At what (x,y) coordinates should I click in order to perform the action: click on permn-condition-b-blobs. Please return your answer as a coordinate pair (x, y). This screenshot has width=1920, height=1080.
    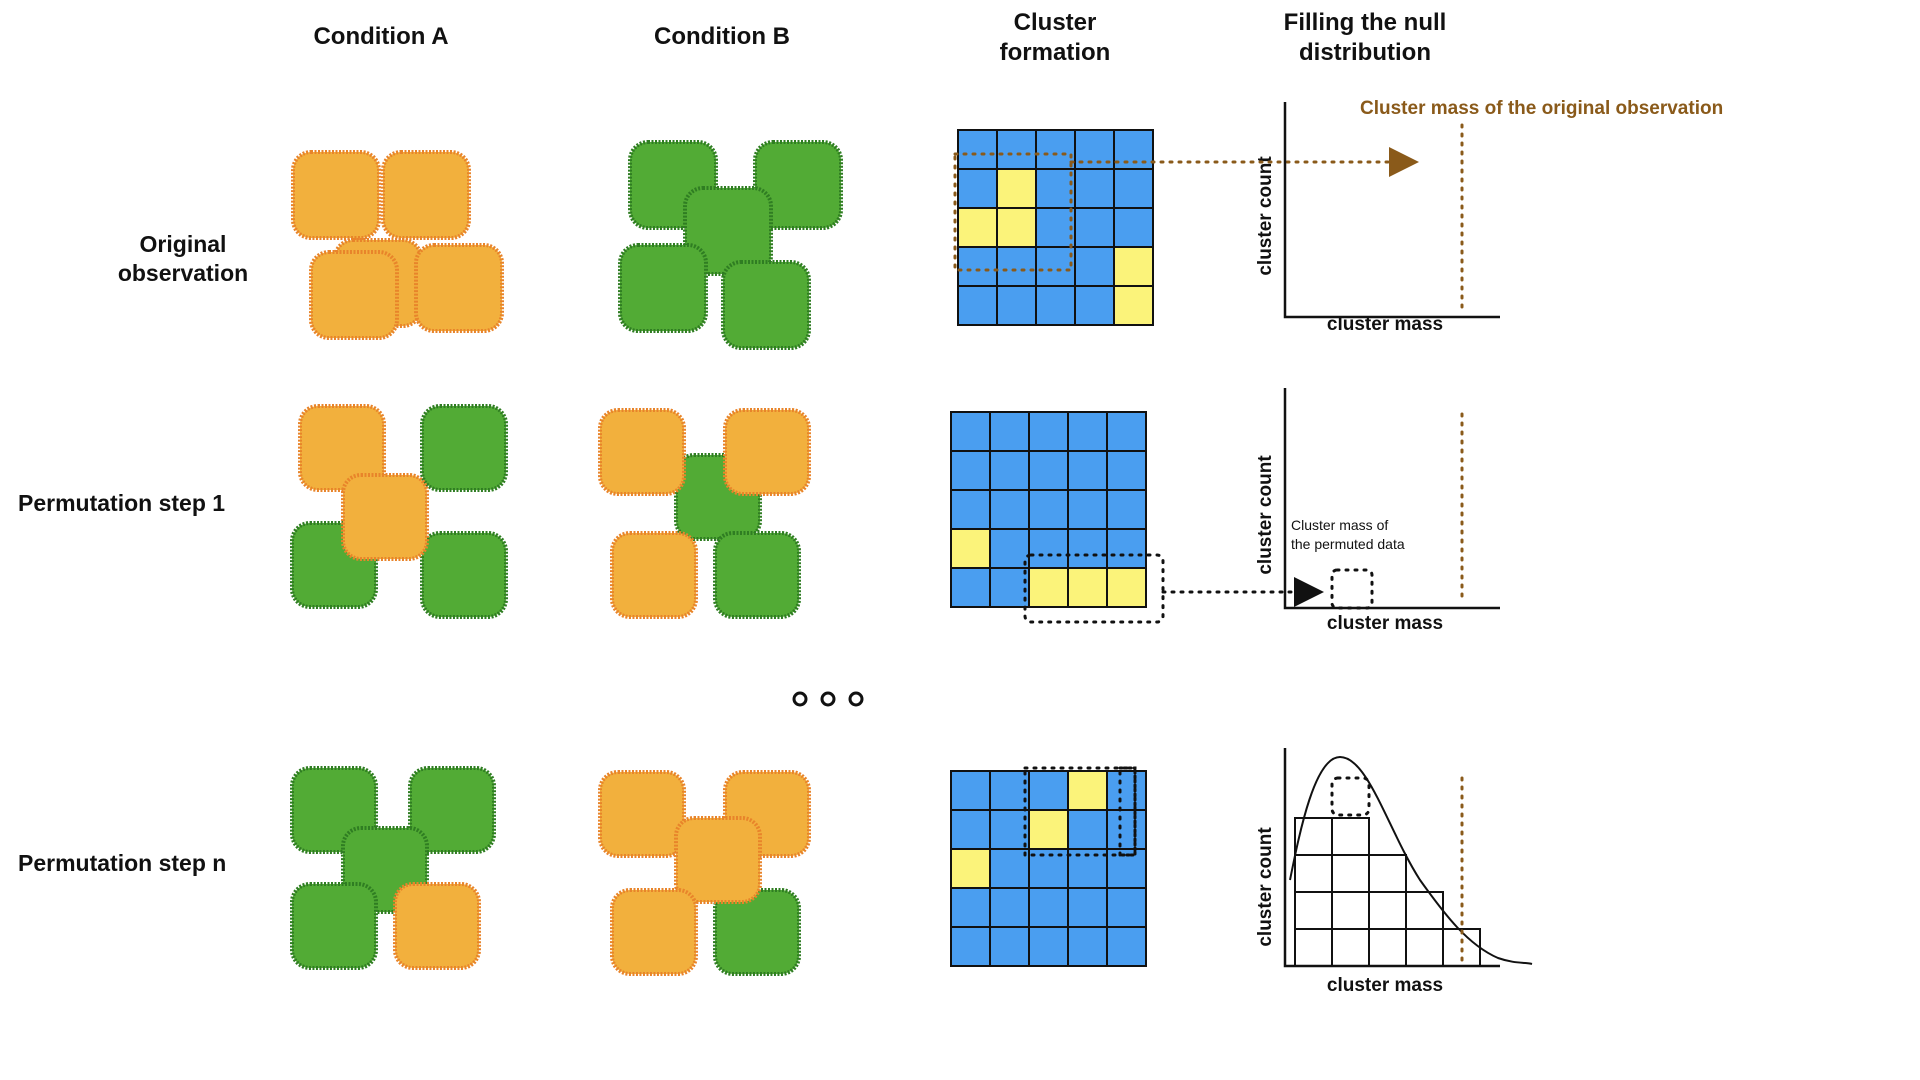
    Looking at the image, I should click on (704, 873).